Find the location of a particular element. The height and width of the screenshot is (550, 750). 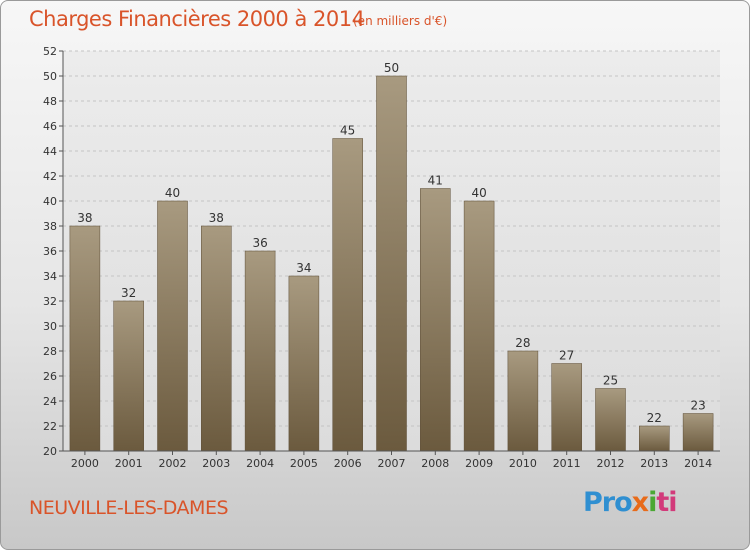

logo-part: ti is located at coordinates (666, 502).